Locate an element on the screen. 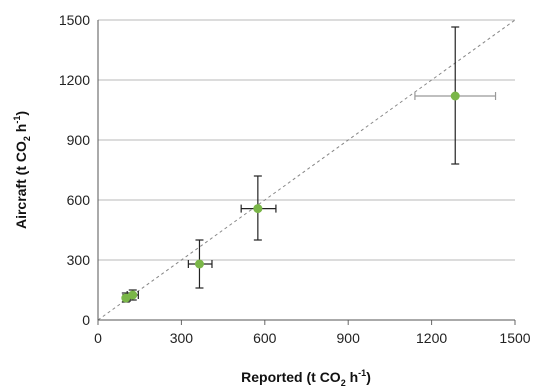 Image resolution: width=538 pixels, height=387 pixels. x-tick-label: 1500 is located at coordinates (514, 338).